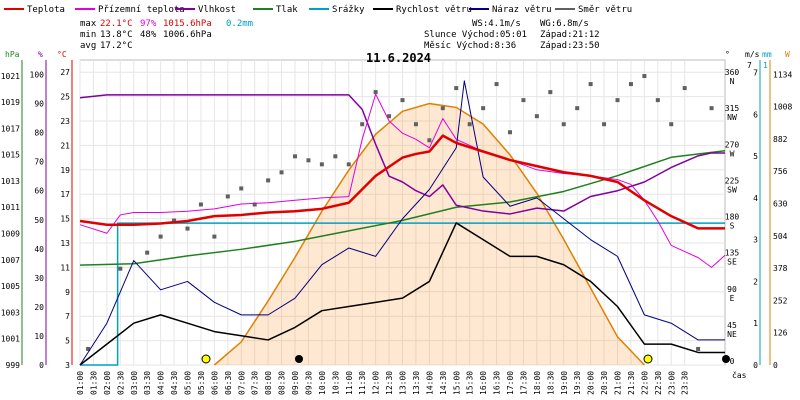 Image resolution: width=800 pixels, height=400 pixels. I want to click on solar-tick-label: 126, so click(780, 333).